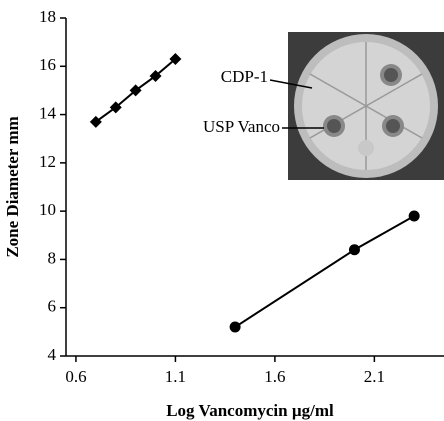  Describe the element at coordinates (47, 64) in the screenshot. I see `y-tick-label: 16` at that location.